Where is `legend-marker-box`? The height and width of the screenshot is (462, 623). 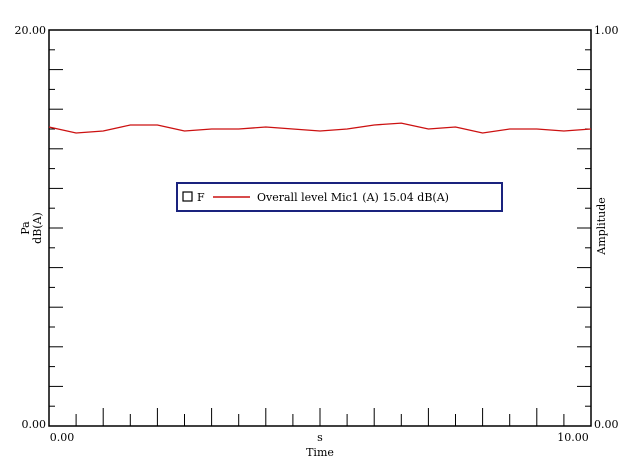 legend-marker-box is located at coordinates (187, 196).